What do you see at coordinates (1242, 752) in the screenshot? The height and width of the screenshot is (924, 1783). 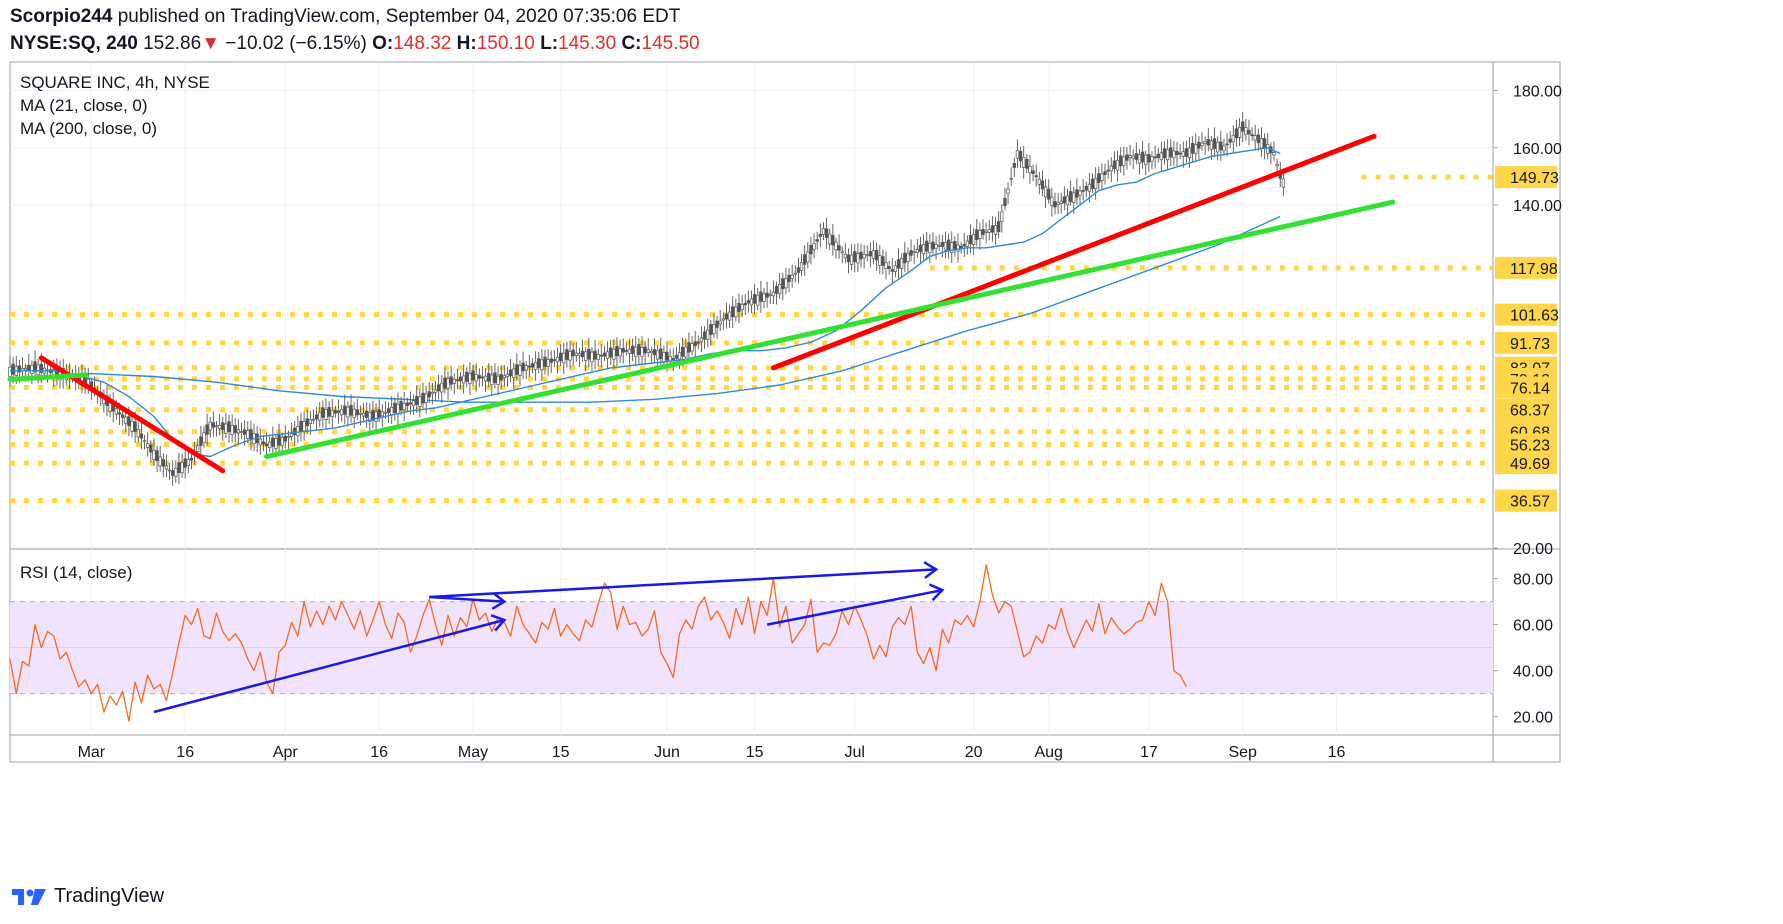 I see `x-tick-label: Sep` at bounding box center [1242, 752].